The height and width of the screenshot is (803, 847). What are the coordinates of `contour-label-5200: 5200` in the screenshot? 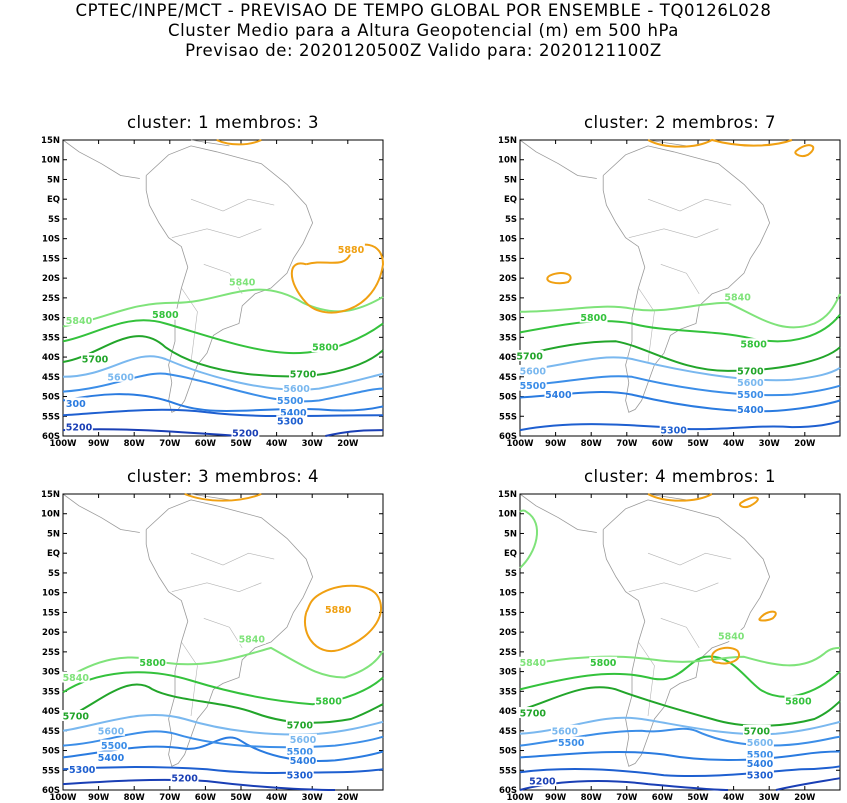 It's located at (79, 428).